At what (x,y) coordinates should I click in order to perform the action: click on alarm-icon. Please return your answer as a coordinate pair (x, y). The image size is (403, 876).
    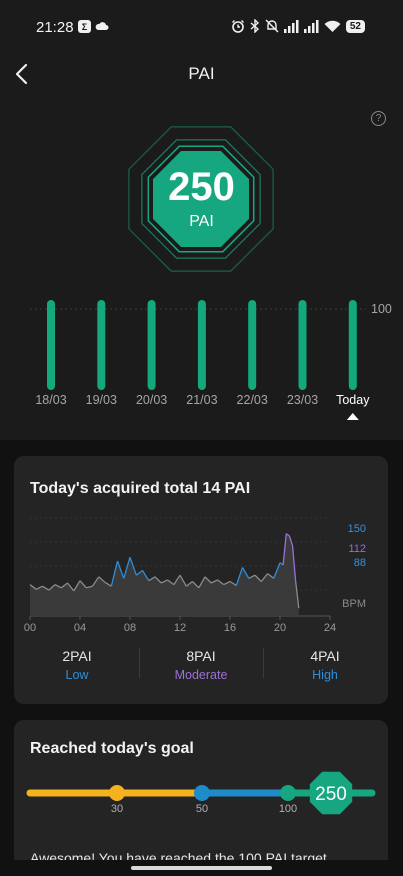
    Looking at the image, I should click on (237, 26).